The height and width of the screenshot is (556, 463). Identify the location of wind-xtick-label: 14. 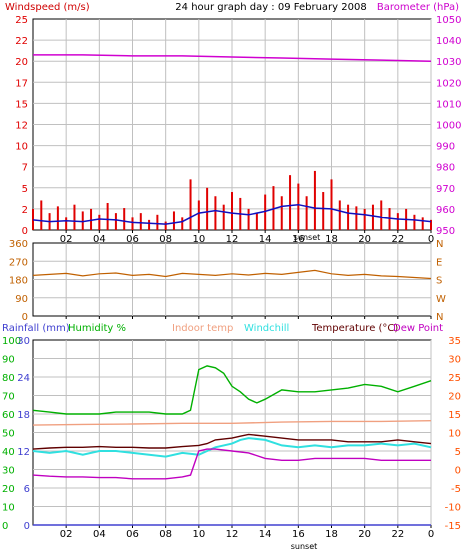
(265, 239).